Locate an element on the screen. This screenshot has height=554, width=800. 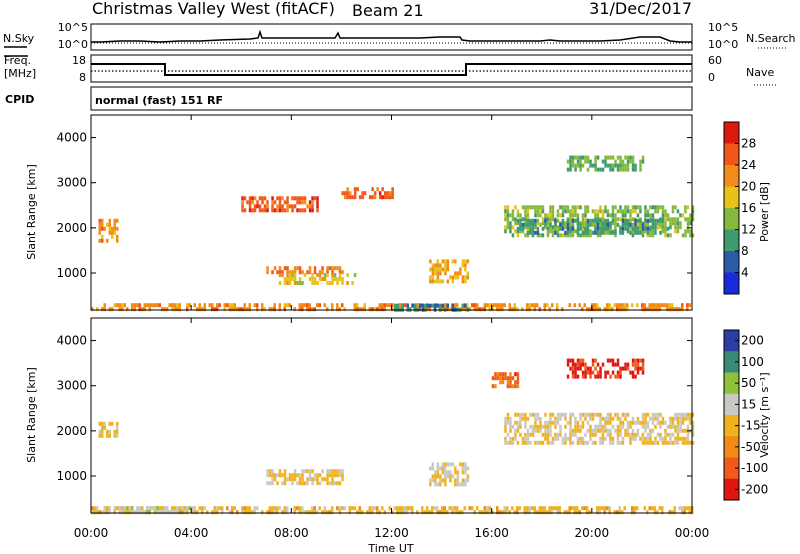
colorbar-tick-label: 16 is located at coordinates (748, 208).